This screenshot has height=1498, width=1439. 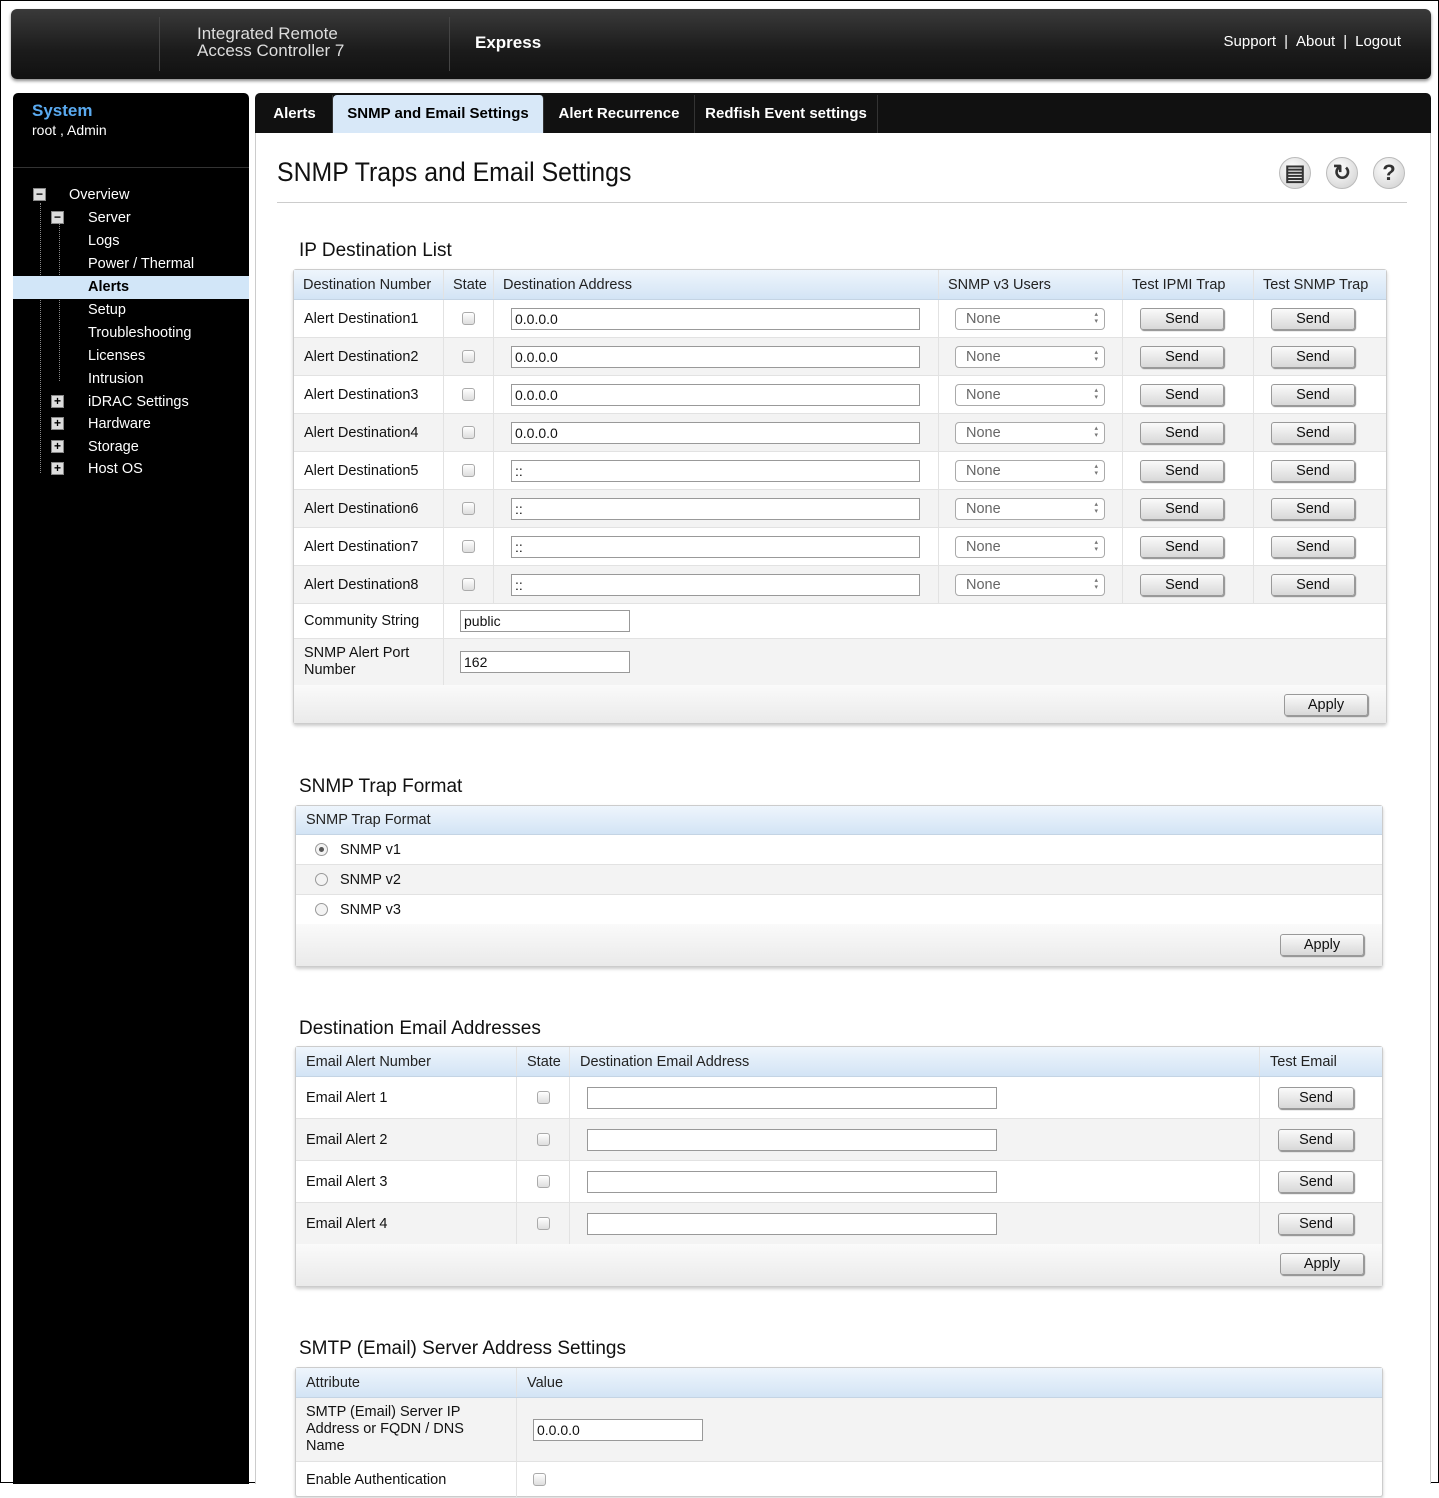 I want to click on print-icon: ▤, so click(x=1295, y=173).